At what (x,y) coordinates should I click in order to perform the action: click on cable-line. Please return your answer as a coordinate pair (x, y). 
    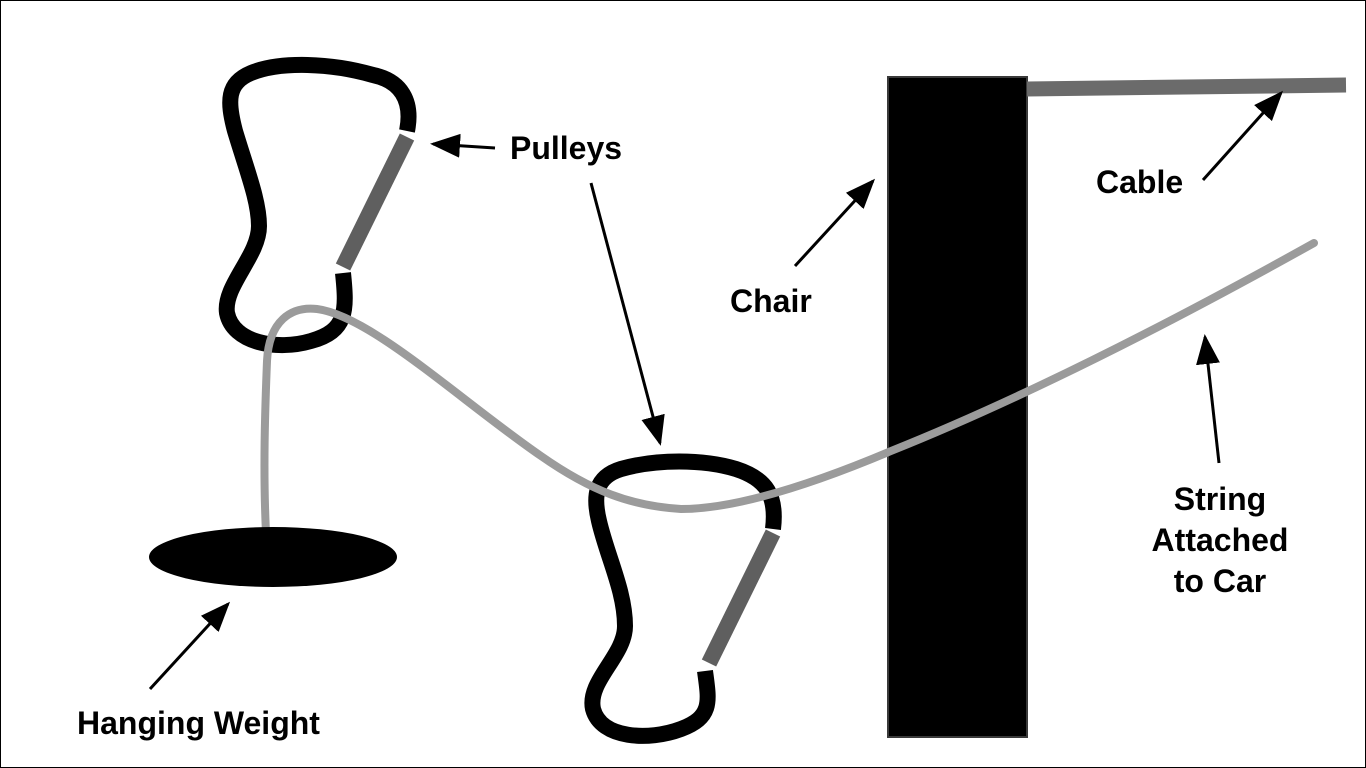
    Looking at the image, I should click on (1186, 87).